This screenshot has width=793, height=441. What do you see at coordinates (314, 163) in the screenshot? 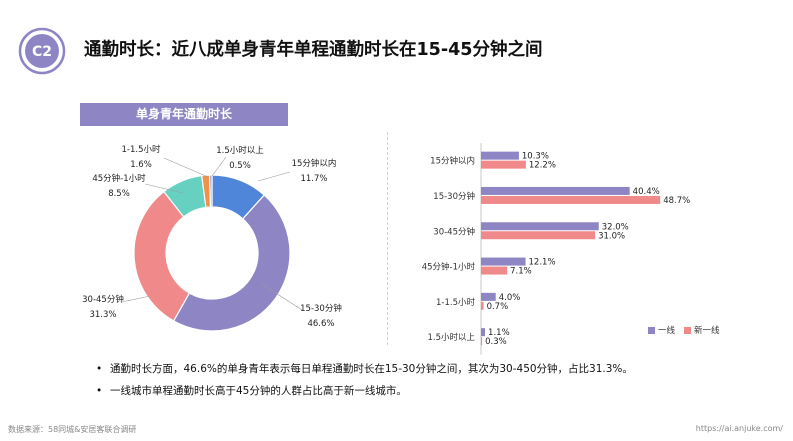
I see `donut-category-label: 15分钟以内` at bounding box center [314, 163].